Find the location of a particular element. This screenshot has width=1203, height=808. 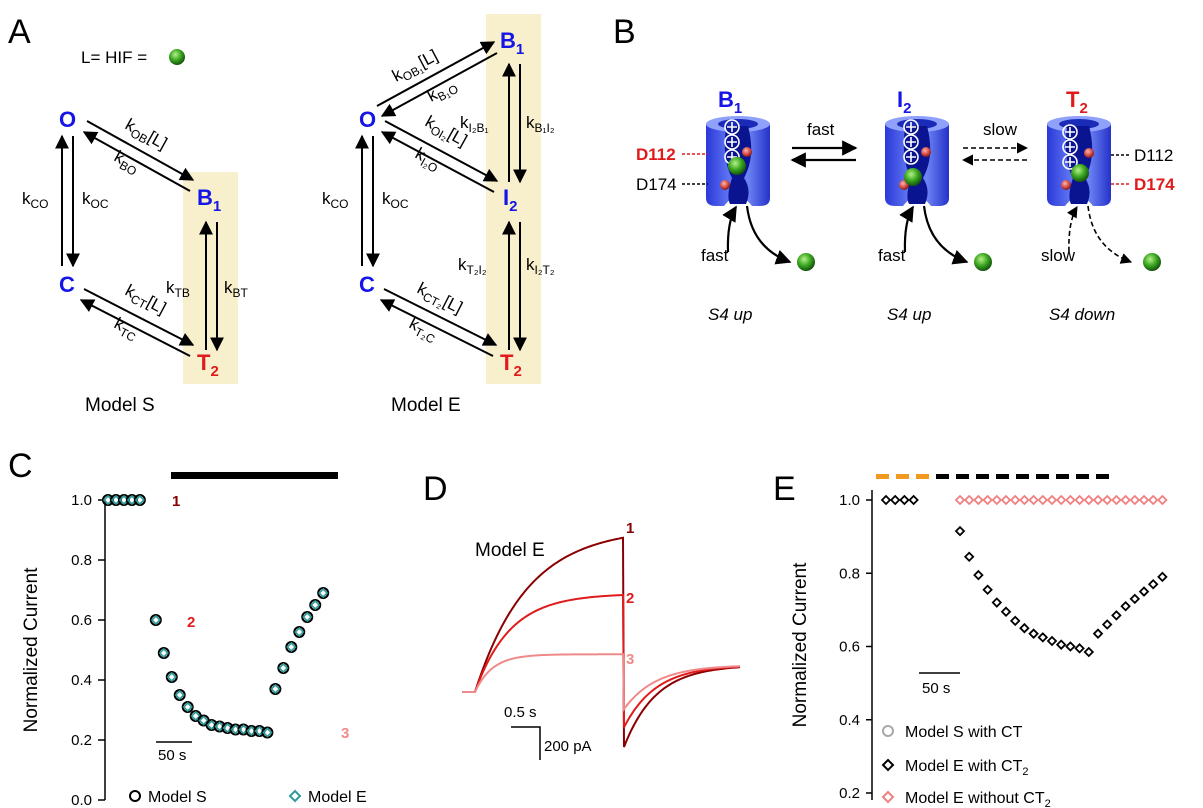

residue-d112-i2 is located at coordinates (926, 152).